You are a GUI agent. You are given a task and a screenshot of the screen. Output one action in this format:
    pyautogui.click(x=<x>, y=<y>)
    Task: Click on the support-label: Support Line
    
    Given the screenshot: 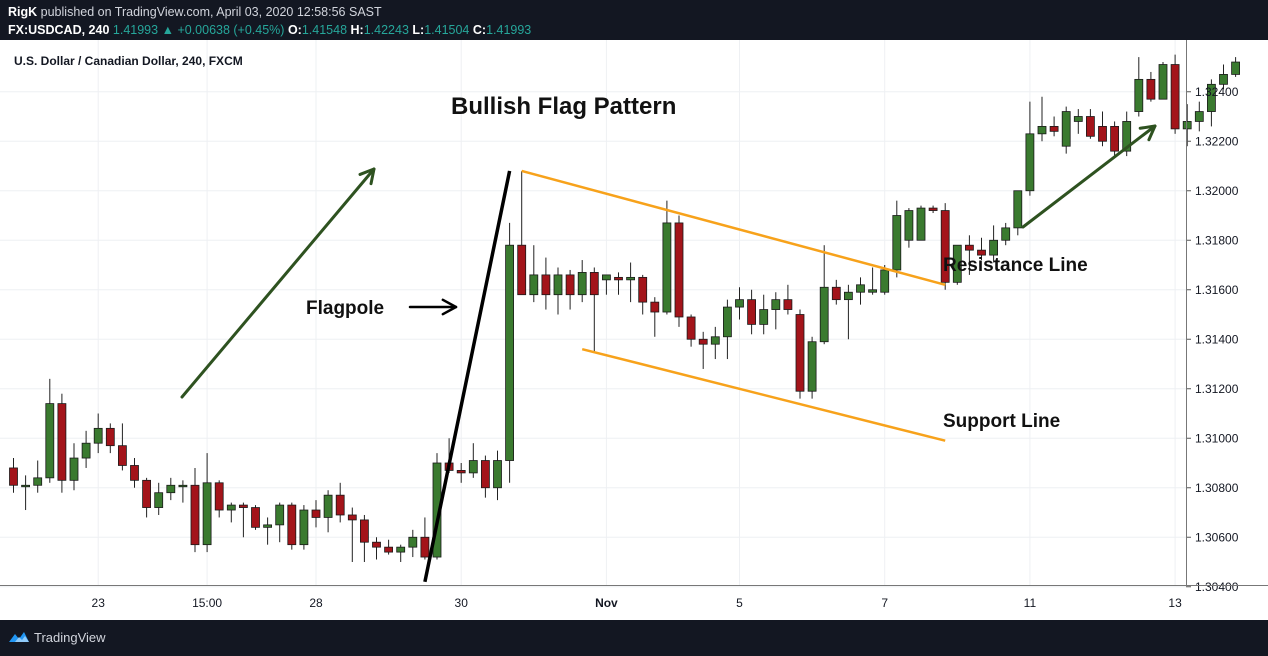 What is the action you would take?
    pyautogui.click(x=1001, y=421)
    